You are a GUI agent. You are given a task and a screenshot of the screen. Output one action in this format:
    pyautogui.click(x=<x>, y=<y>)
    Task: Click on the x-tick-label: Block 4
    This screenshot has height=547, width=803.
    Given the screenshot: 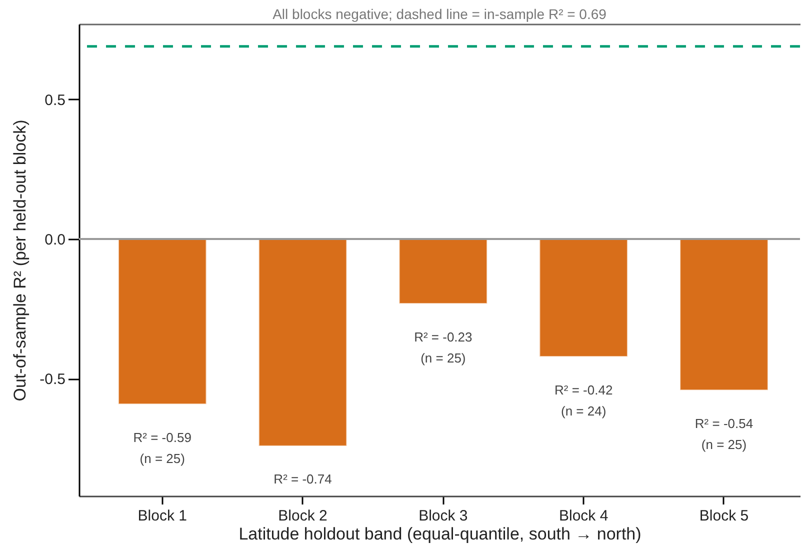 What is the action you would take?
    pyautogui.click(x=583, y=516)
    